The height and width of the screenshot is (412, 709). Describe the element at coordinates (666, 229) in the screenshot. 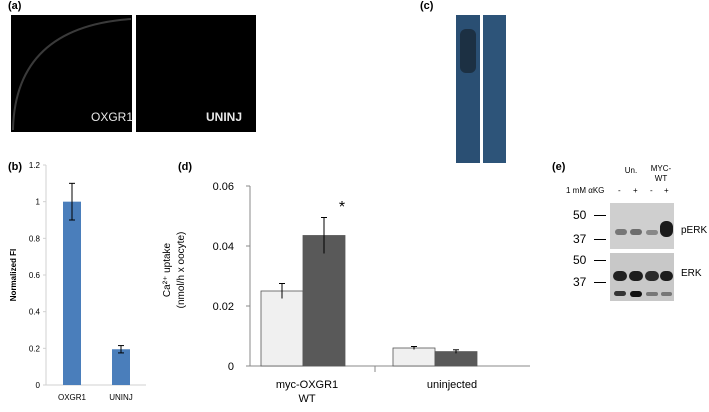

I see `band-strong` at that location.